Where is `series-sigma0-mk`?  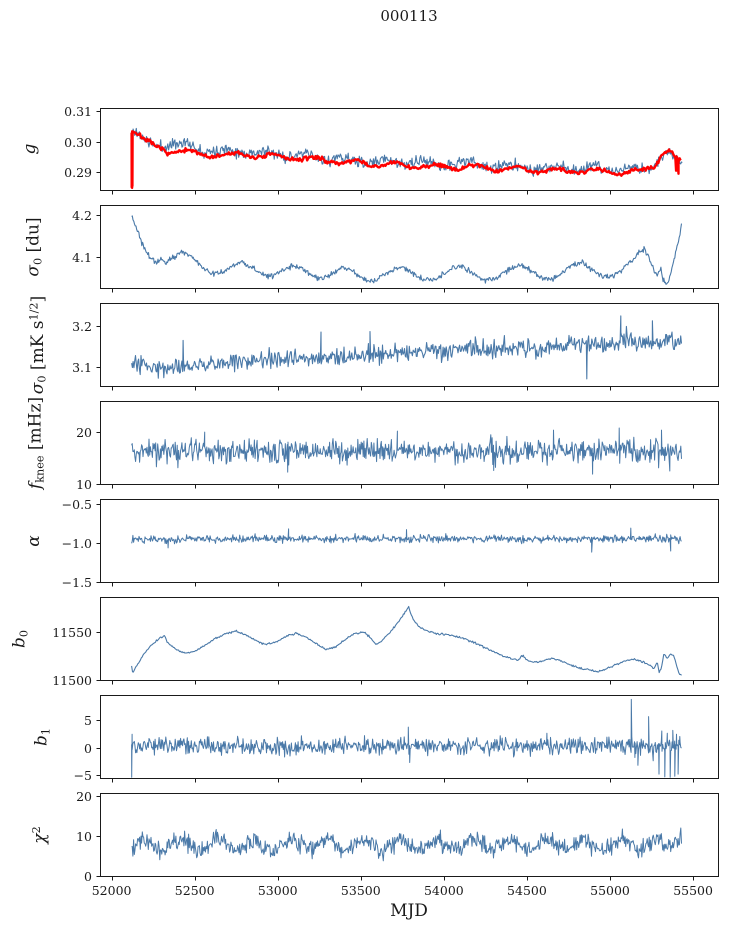 series-sigma0-mk is located at coordinates (407, 347).